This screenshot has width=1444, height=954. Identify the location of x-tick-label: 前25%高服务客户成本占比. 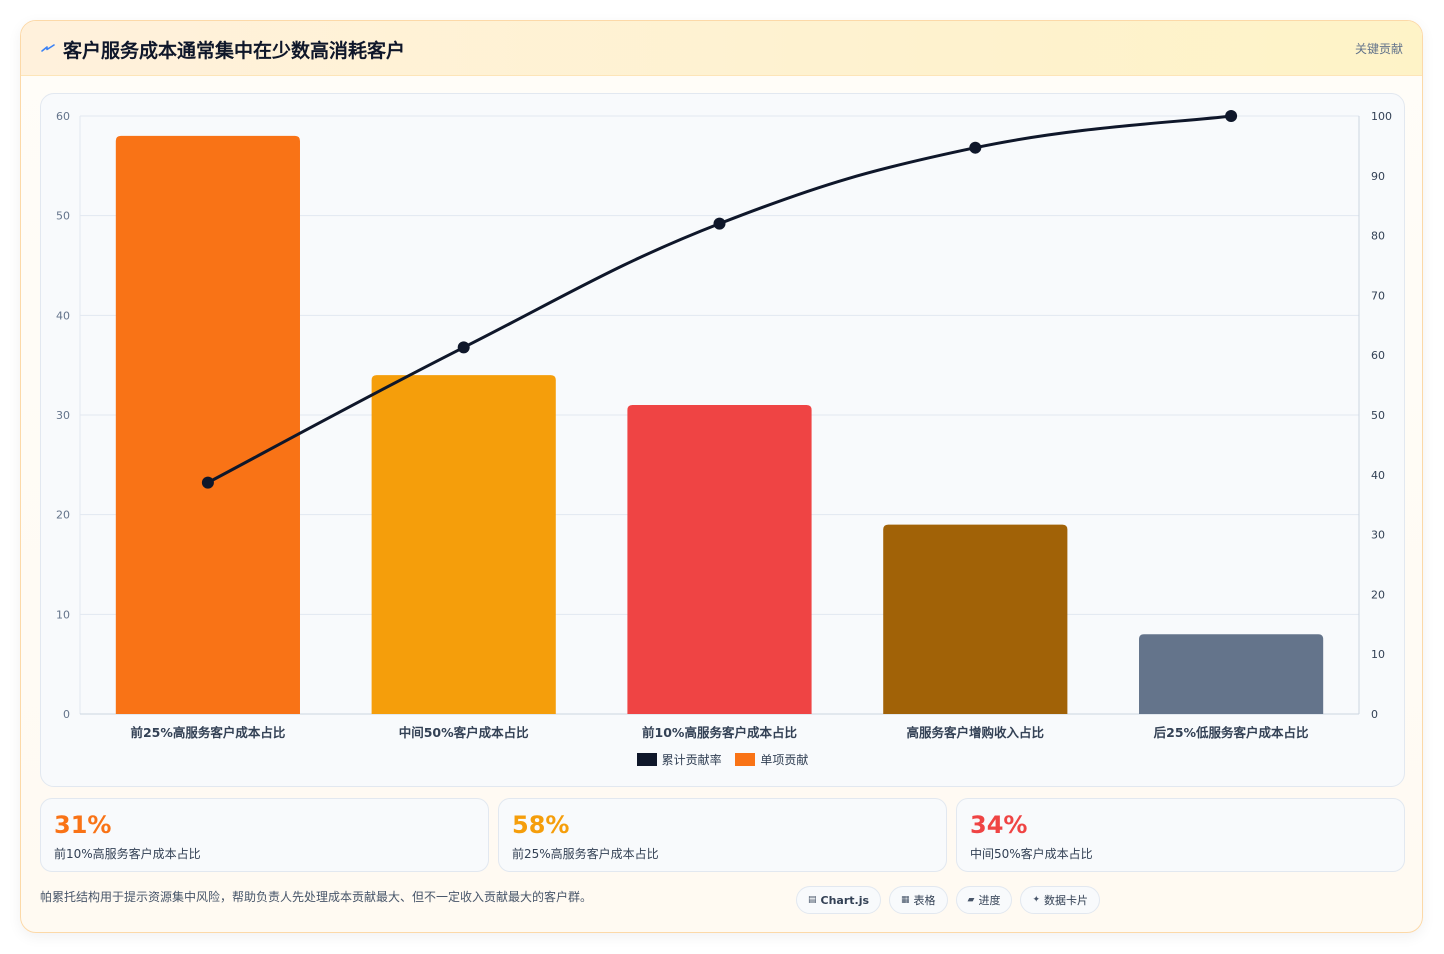
(207, 732).